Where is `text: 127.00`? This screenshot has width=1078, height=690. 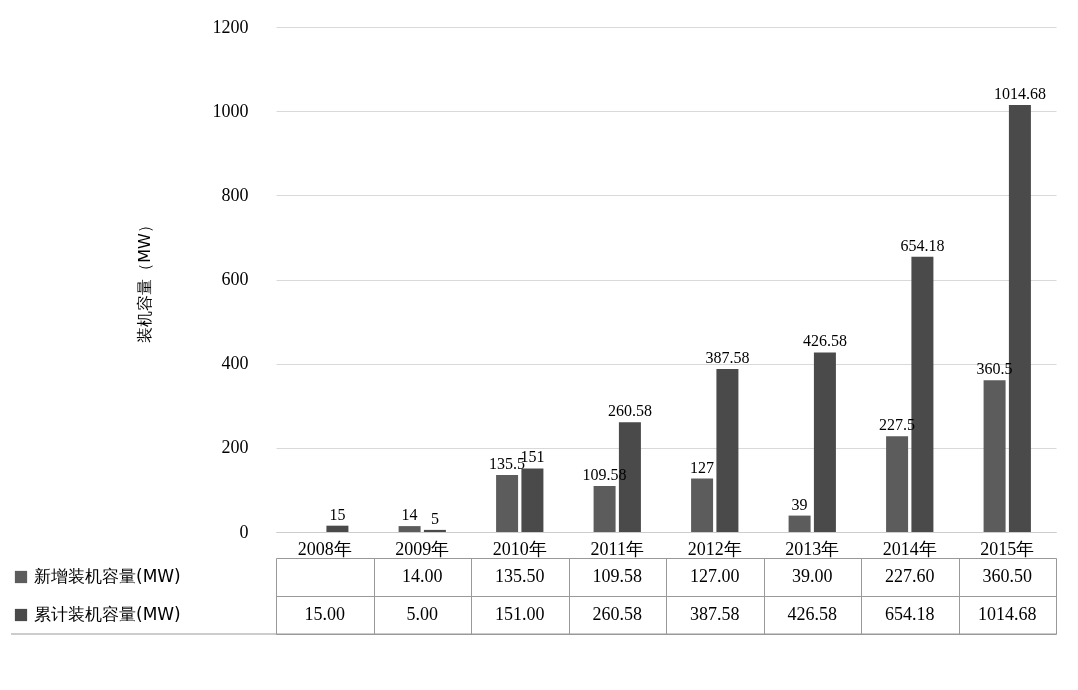
text: 127.00 is located at coordinates (715, 576).